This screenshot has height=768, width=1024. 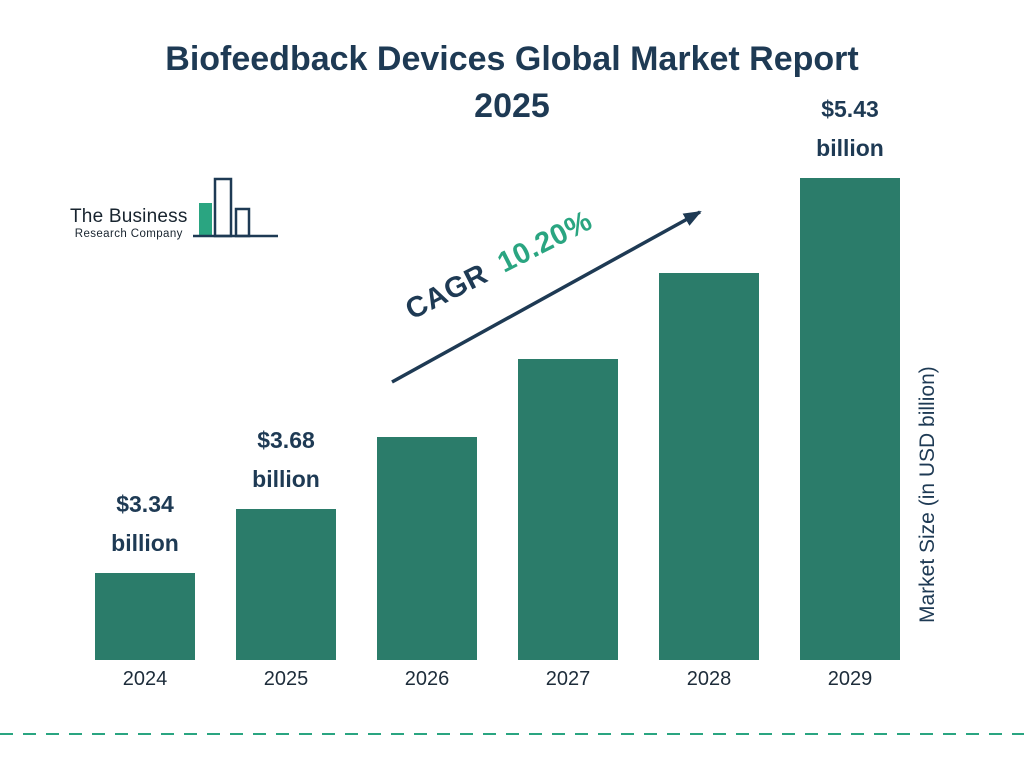 What do you see at coordinates (128, 234) in the screenshot?
I see `logo-company-name-line2: Research Company` at bounding box center [128, 234].